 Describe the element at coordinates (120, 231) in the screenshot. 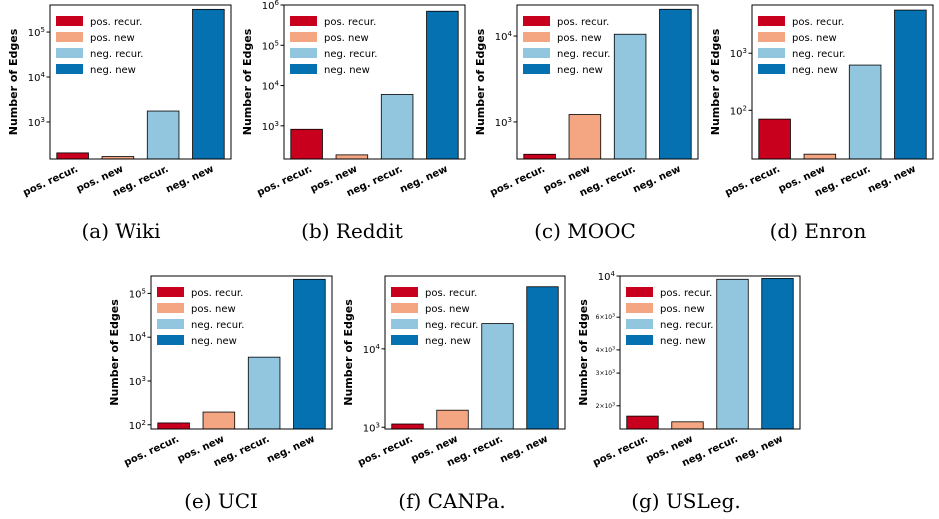

I see `panel-caption: (a) Wiki` at that location.